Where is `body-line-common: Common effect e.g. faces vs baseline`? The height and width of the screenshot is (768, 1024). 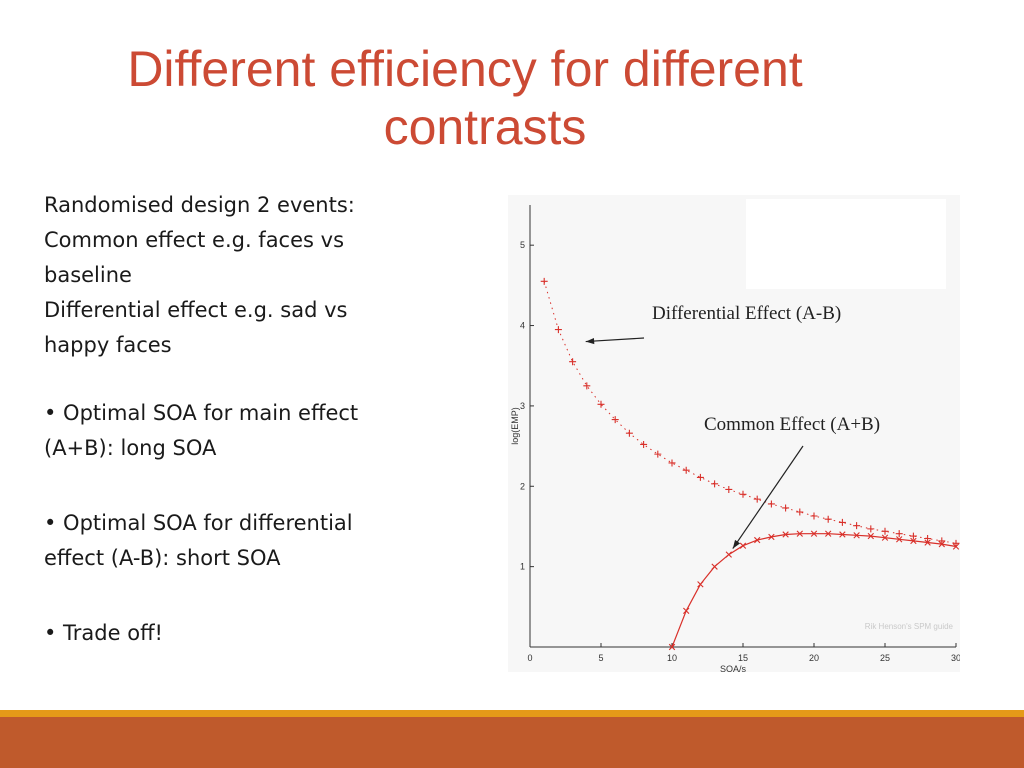 body-line-common: Common effect e.g. faces vs baseline is located at coordinates (194, 257).